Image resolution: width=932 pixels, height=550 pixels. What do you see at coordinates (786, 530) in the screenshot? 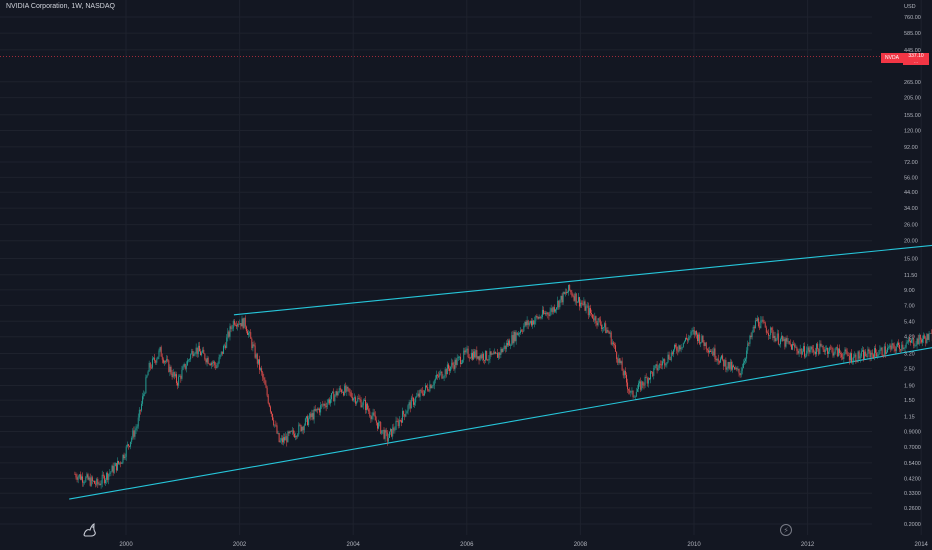
I see `lightning-icon: ⚡` at bounding box center [786, 530].